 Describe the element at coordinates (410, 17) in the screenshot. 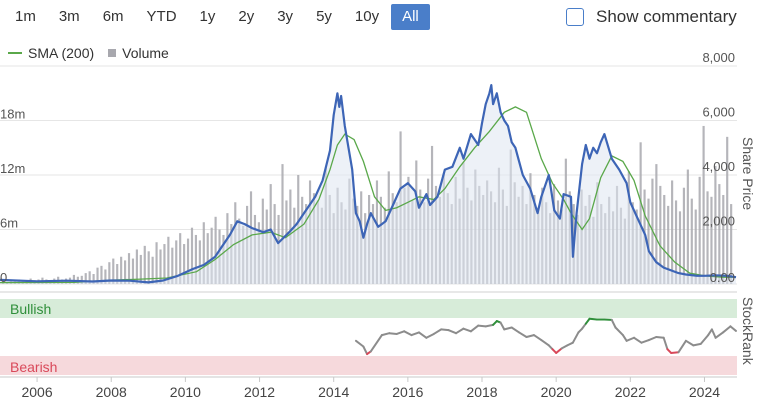

I see `range-button-all: All` at that location.